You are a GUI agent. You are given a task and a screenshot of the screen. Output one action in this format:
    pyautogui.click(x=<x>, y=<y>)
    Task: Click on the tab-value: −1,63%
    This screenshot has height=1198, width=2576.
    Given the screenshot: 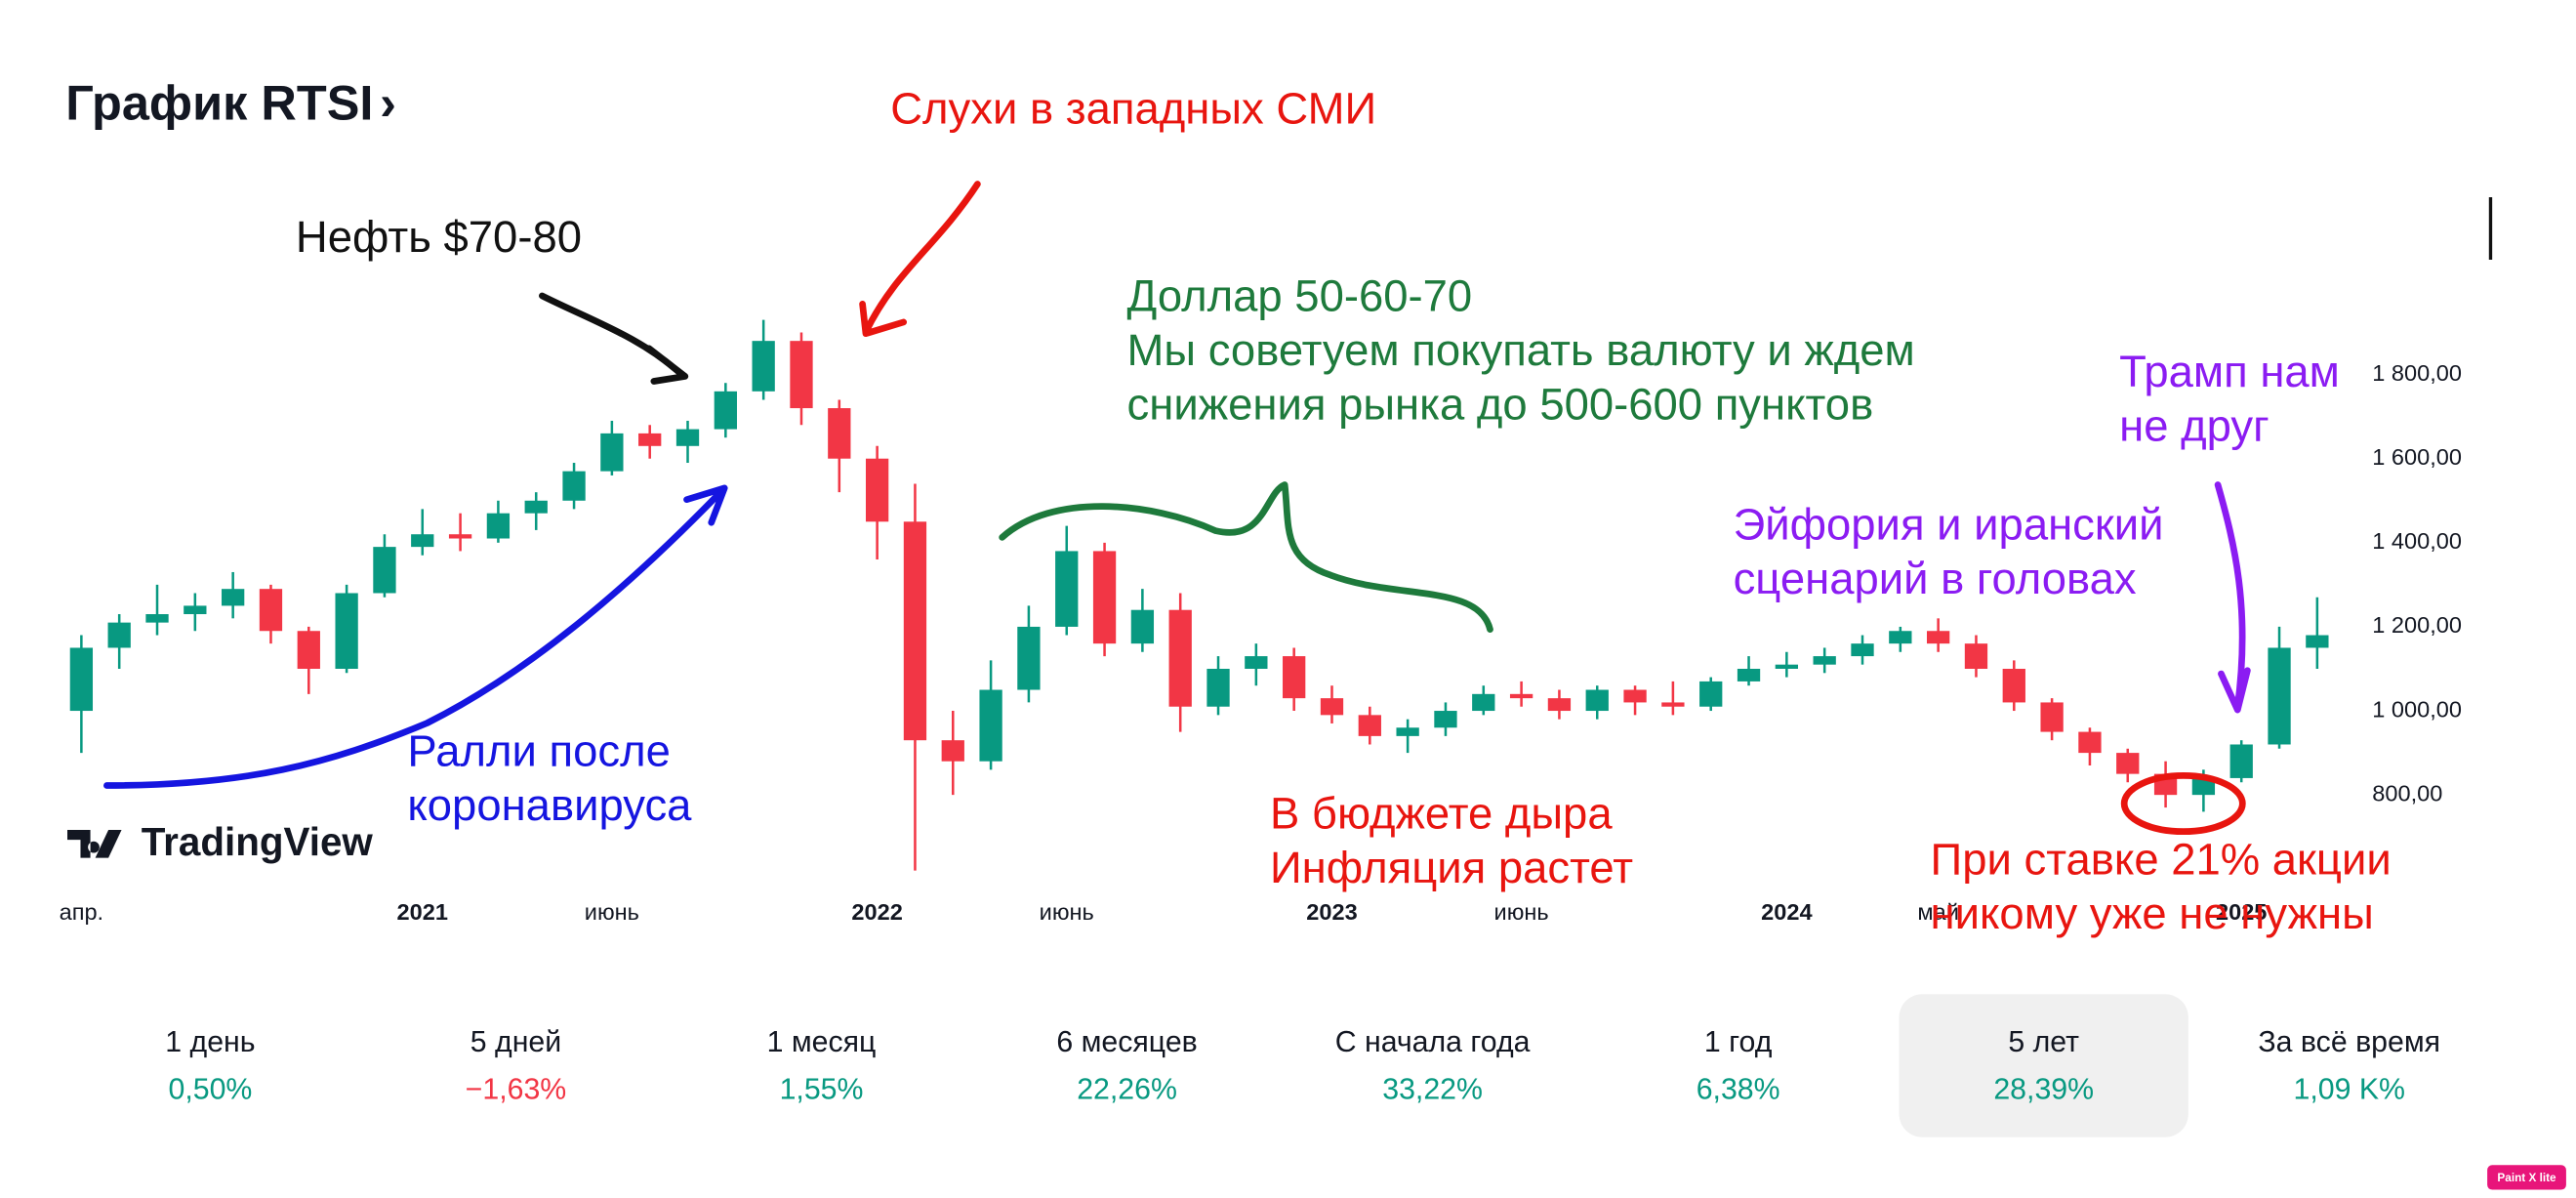 What is the action you would take?
    pyautogui.click(x=516, y=1090)
    